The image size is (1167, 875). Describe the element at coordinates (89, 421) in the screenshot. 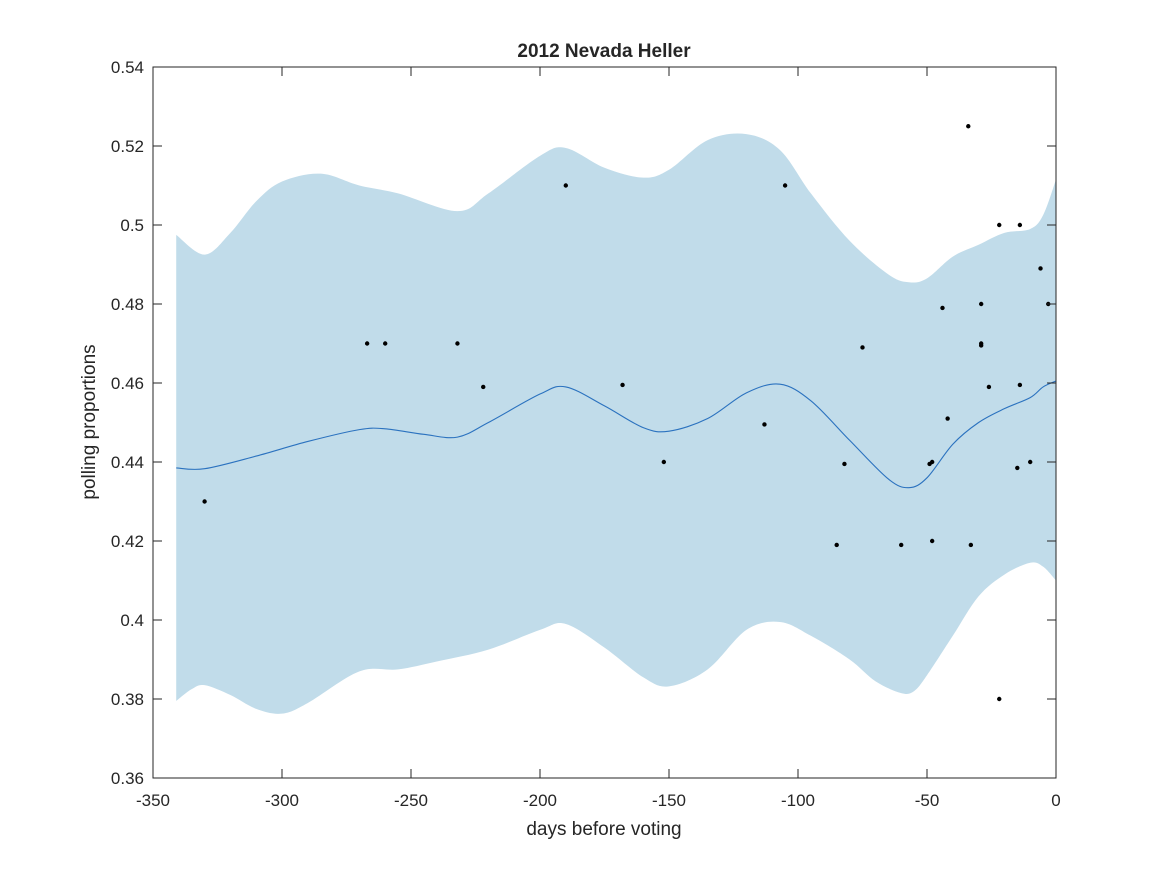

I see `y-axis-label: polling proportions` at that location.